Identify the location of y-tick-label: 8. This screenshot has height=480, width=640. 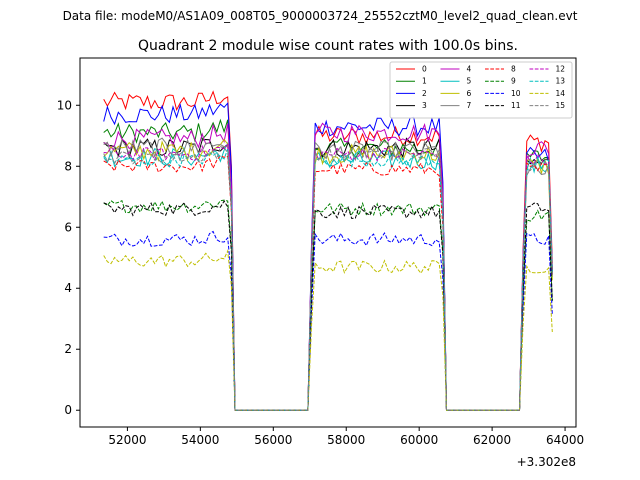
(68, 166).